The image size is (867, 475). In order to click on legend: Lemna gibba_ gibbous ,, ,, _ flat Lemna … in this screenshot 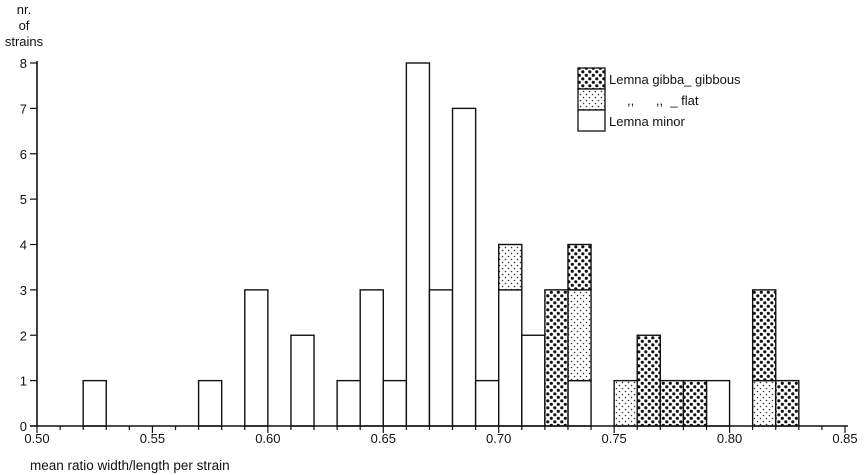, I will do `click(659, 99)`.